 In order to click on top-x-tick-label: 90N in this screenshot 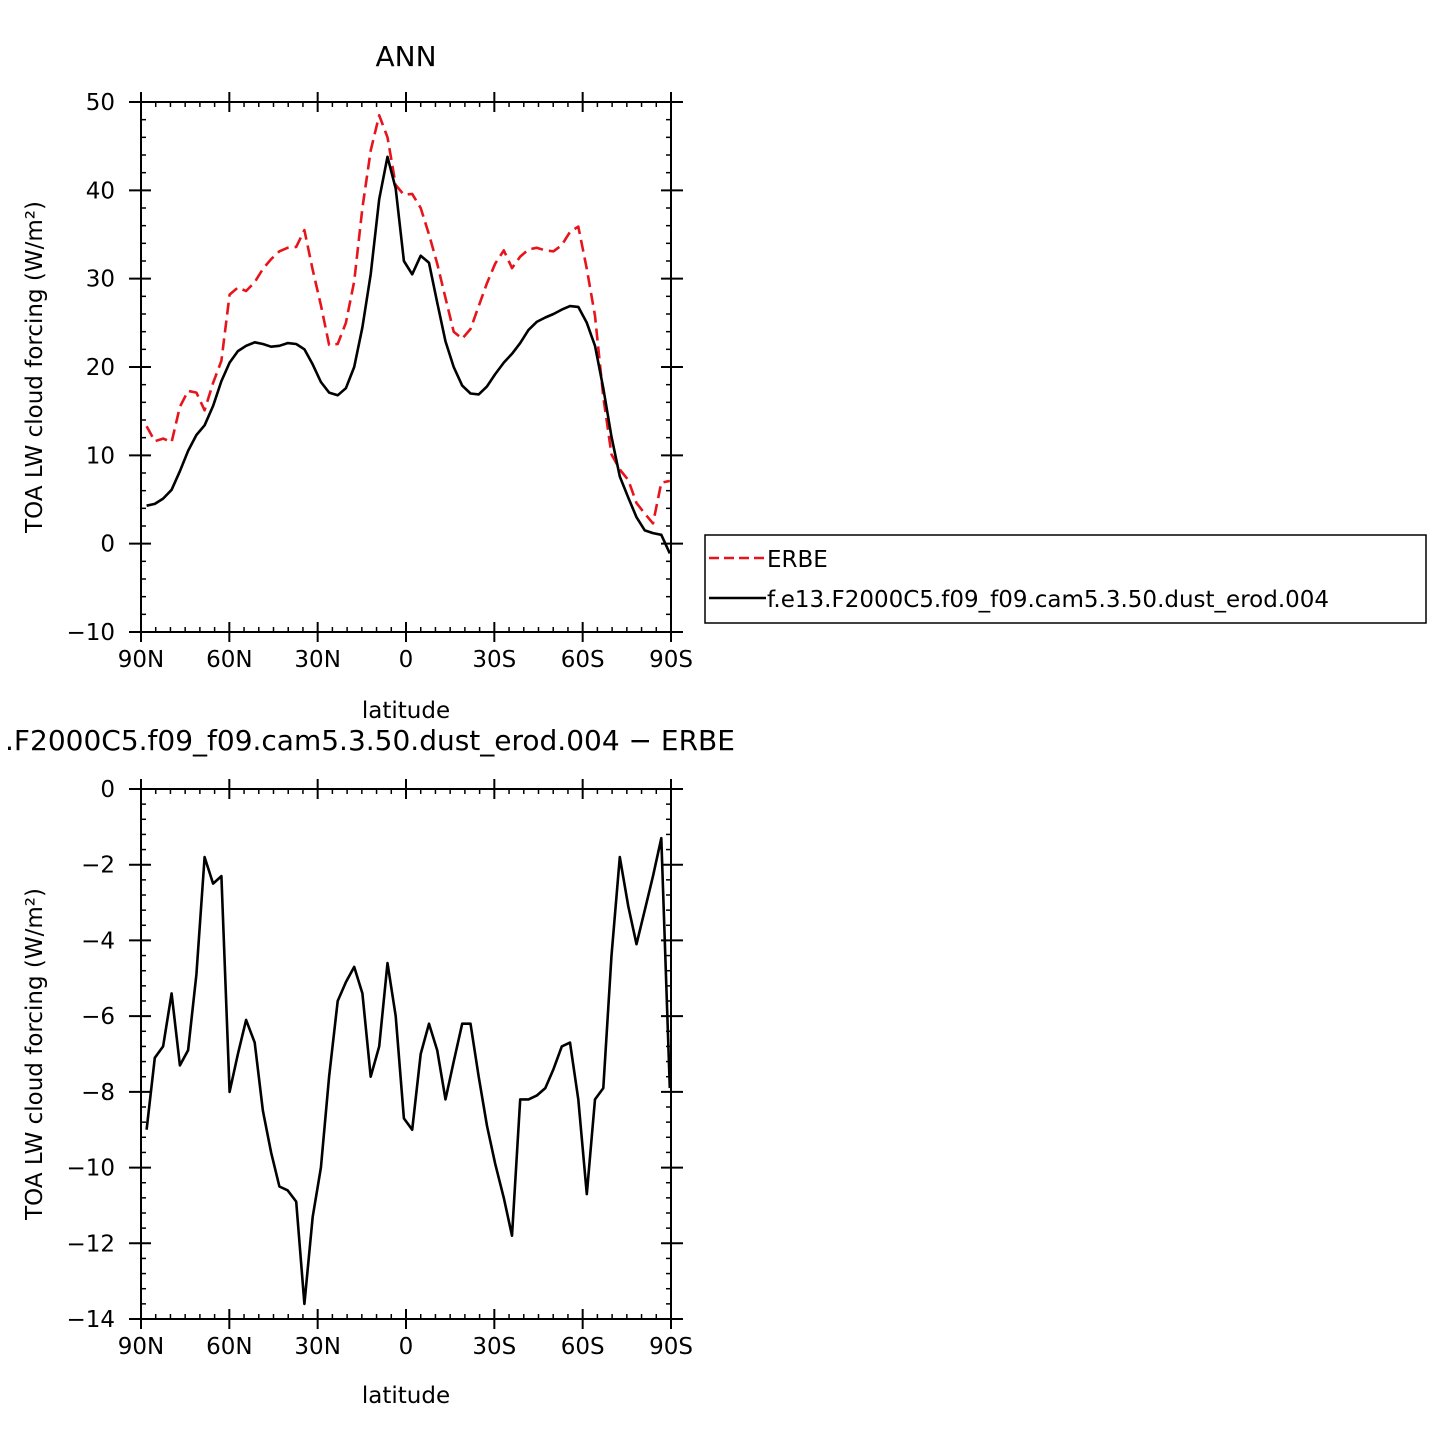, I will do `click(141, 660)`.